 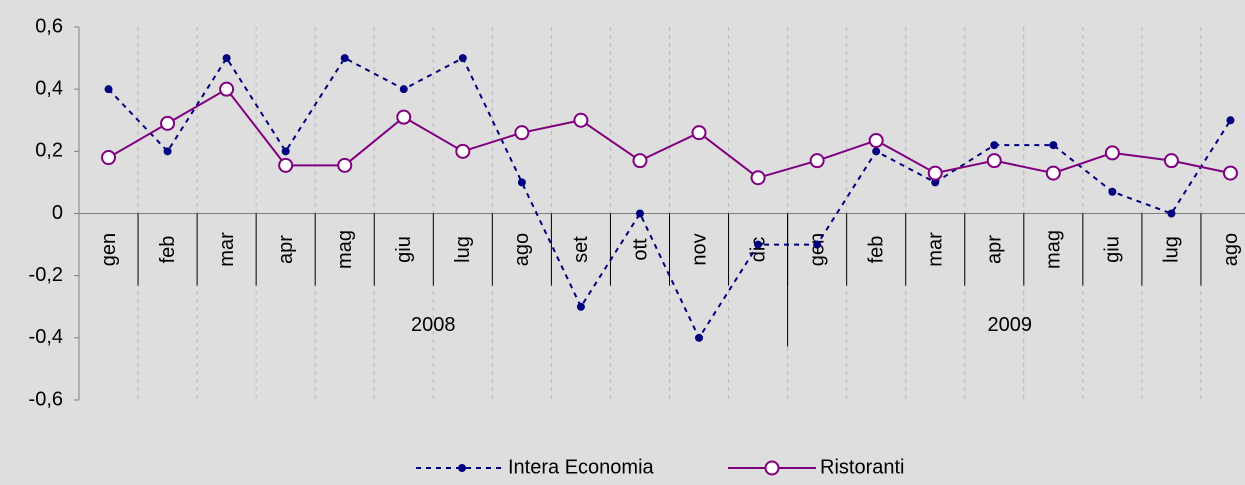 What do you see at coordinates (49, 26) in the screenshot?
I see `y-tick-label: 0,6` at bounding box center [49, 26].